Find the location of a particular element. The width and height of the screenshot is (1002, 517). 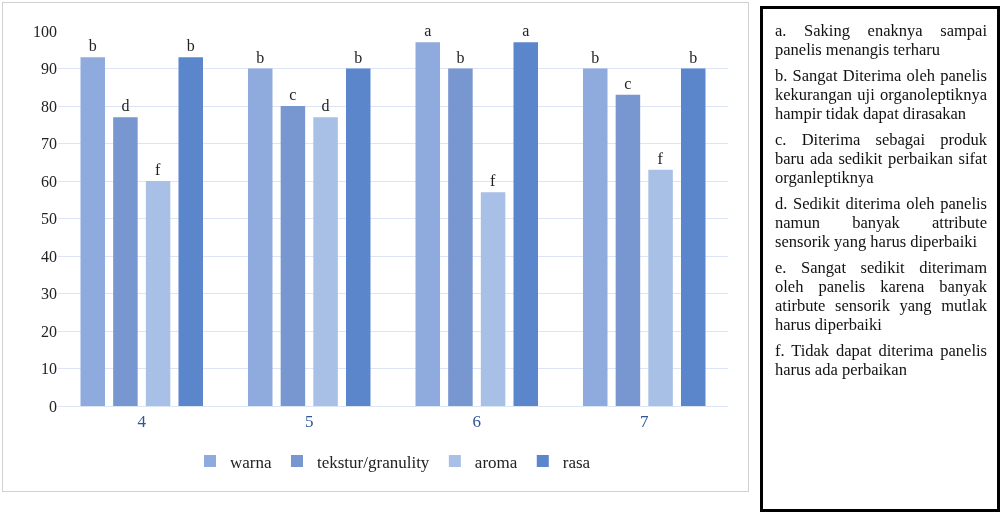

y-tick-label: 50 is located at coordinates (49, 219).